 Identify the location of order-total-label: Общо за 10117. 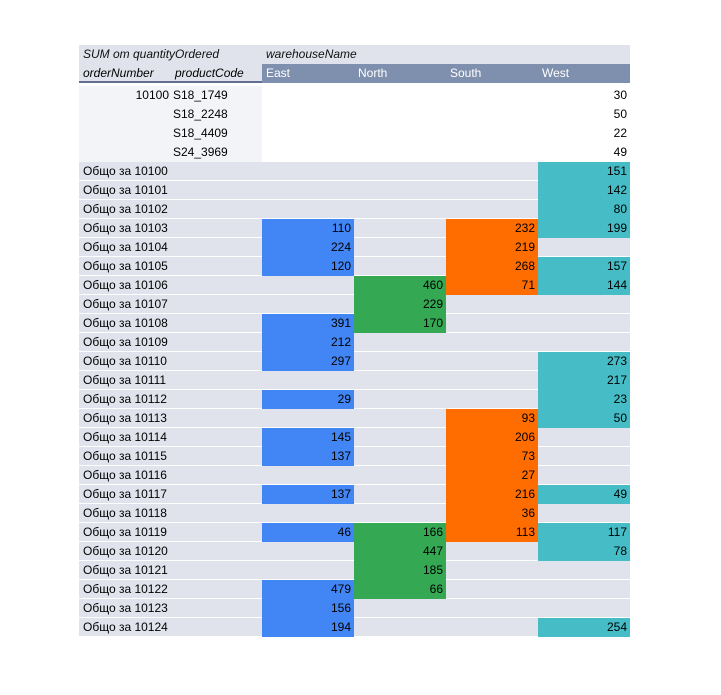
(125, 494).